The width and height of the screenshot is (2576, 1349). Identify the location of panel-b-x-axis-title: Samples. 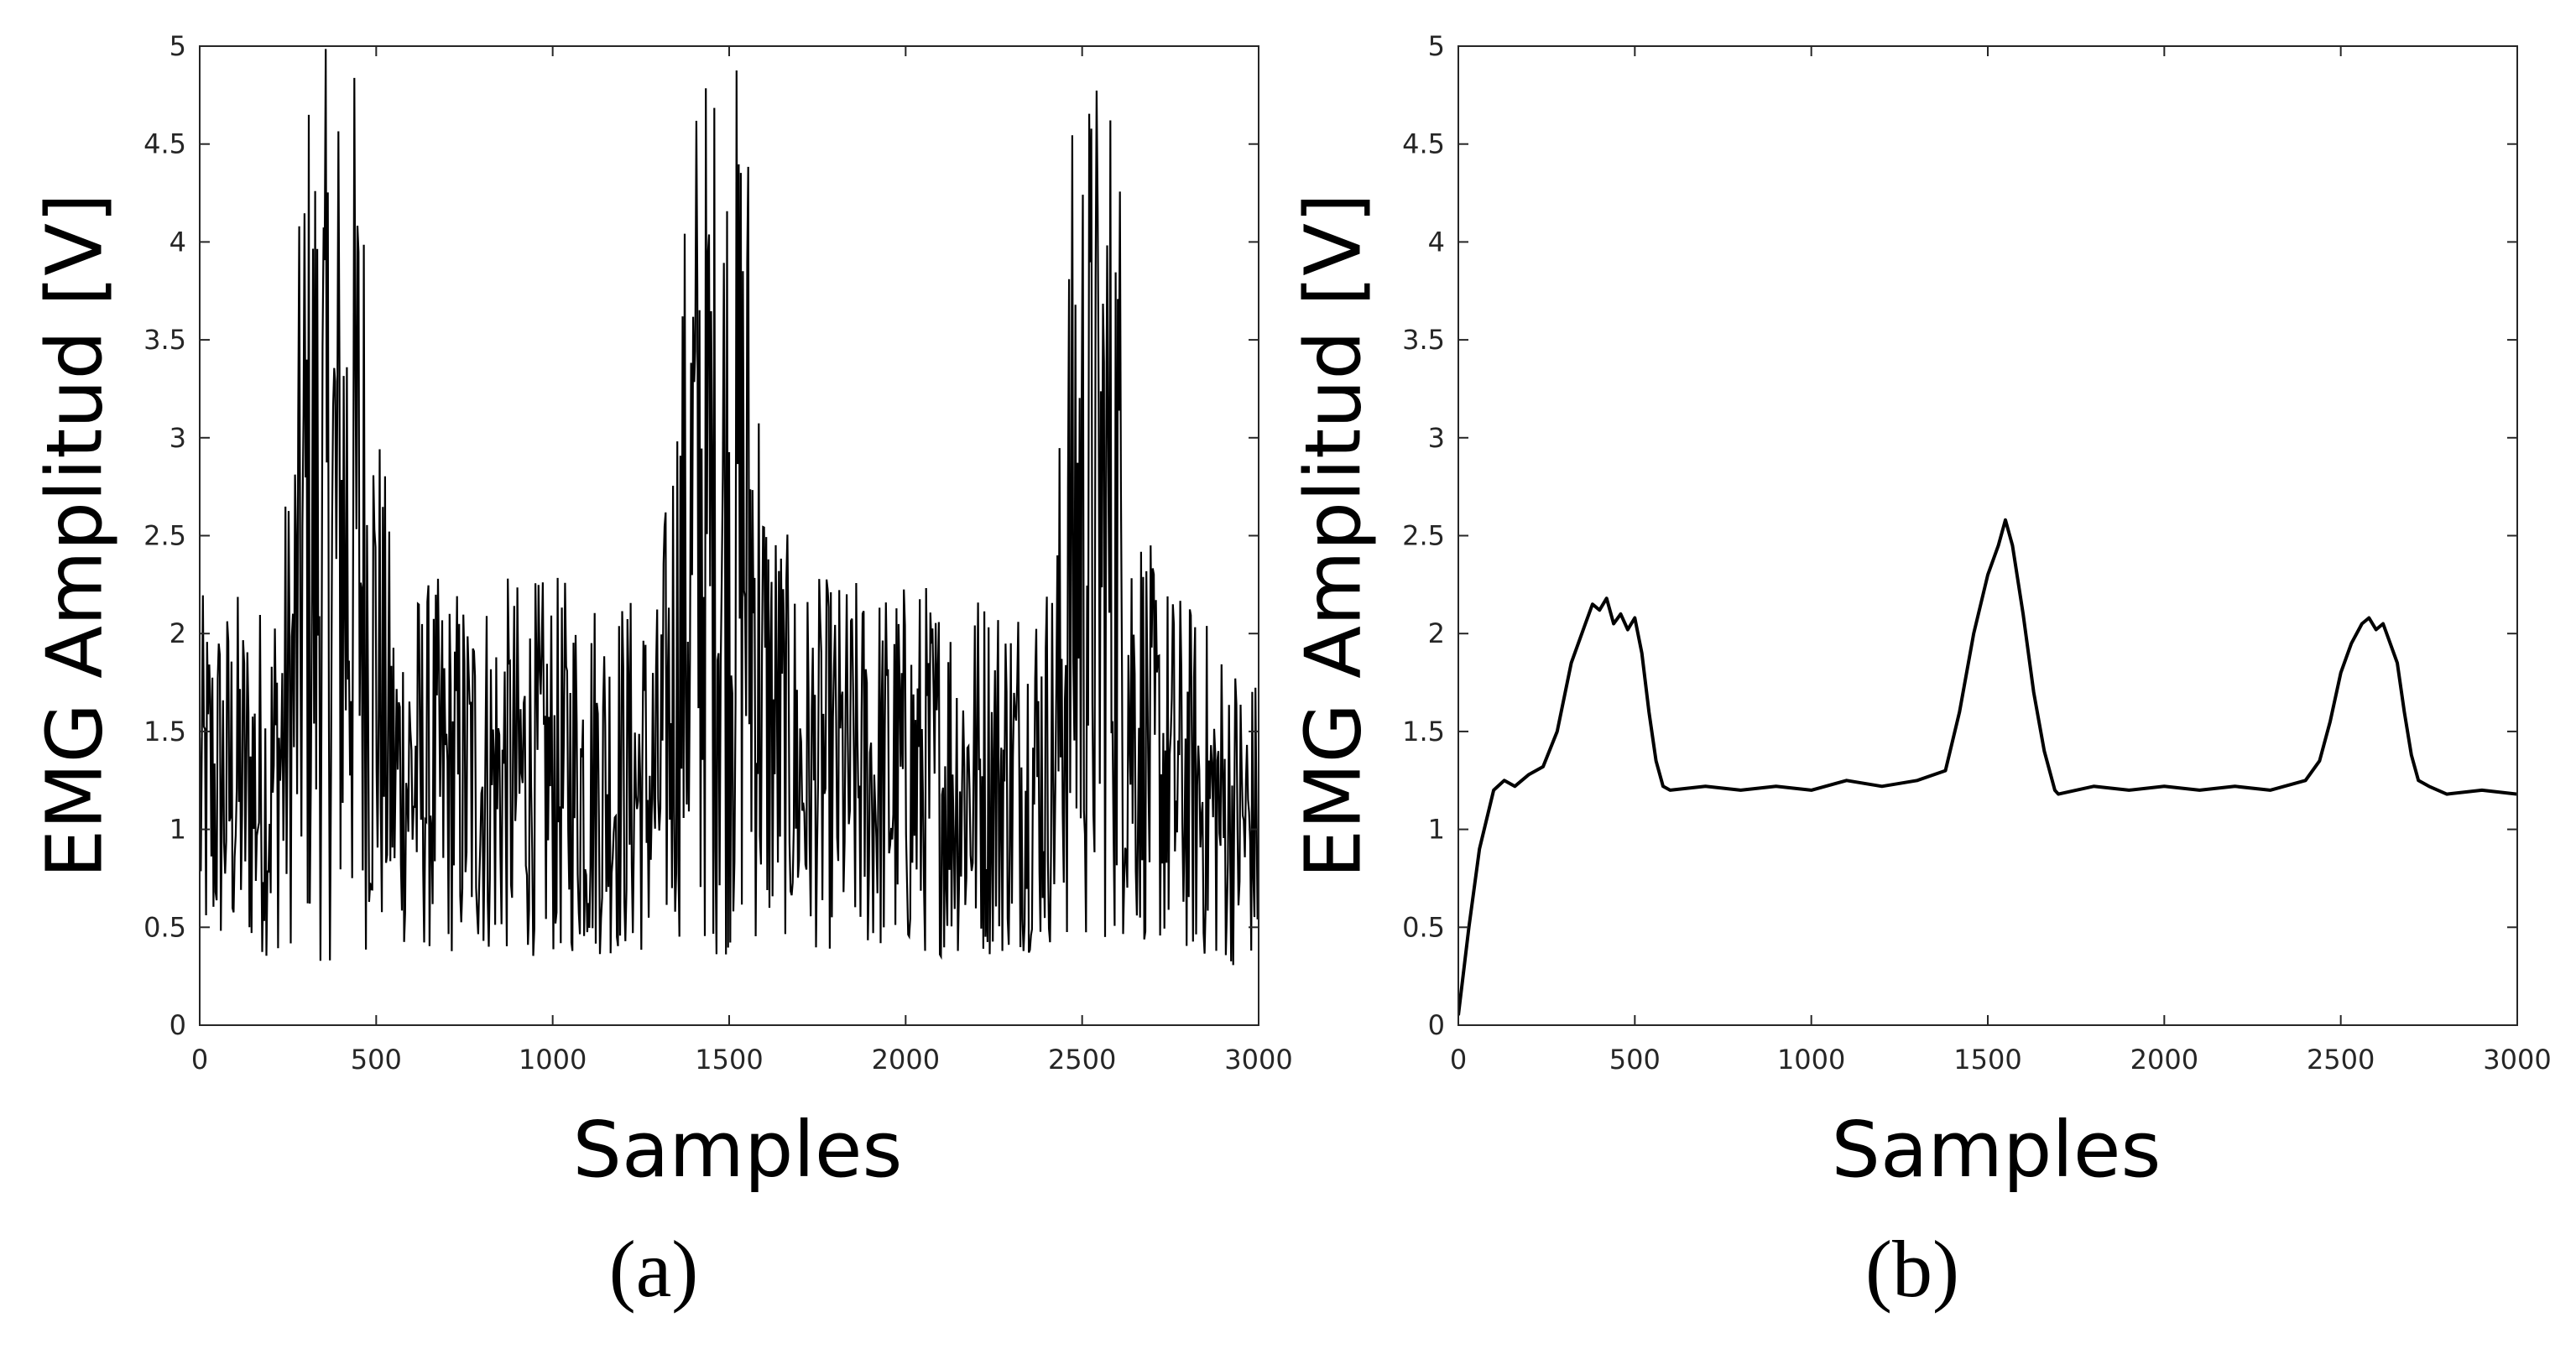
(1996, 1150).